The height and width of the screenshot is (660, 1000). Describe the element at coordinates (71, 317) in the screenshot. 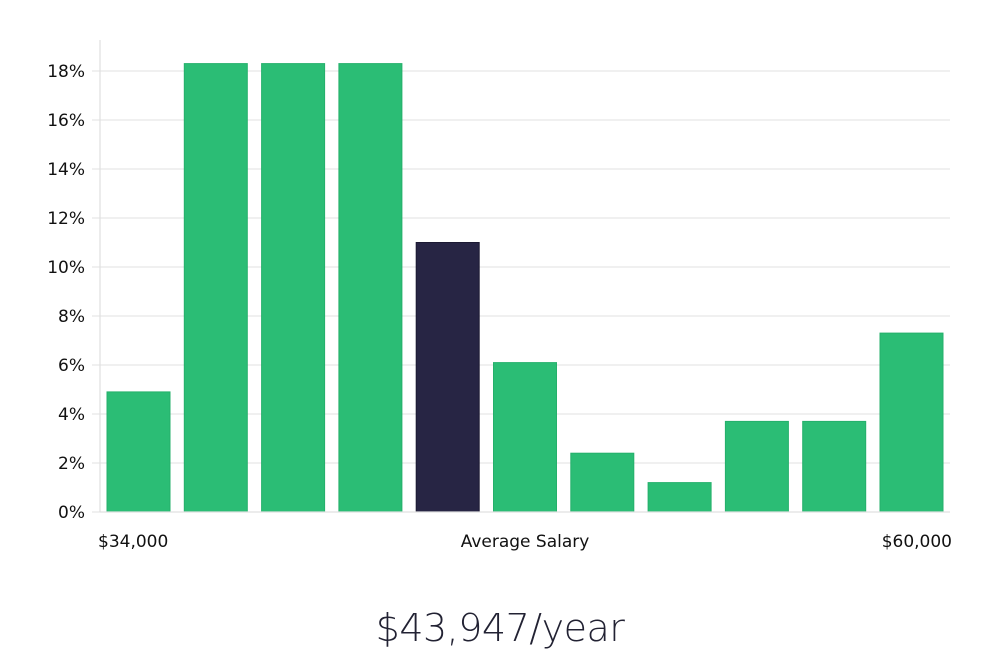

I see `y-tick-label: 8%` at that location.